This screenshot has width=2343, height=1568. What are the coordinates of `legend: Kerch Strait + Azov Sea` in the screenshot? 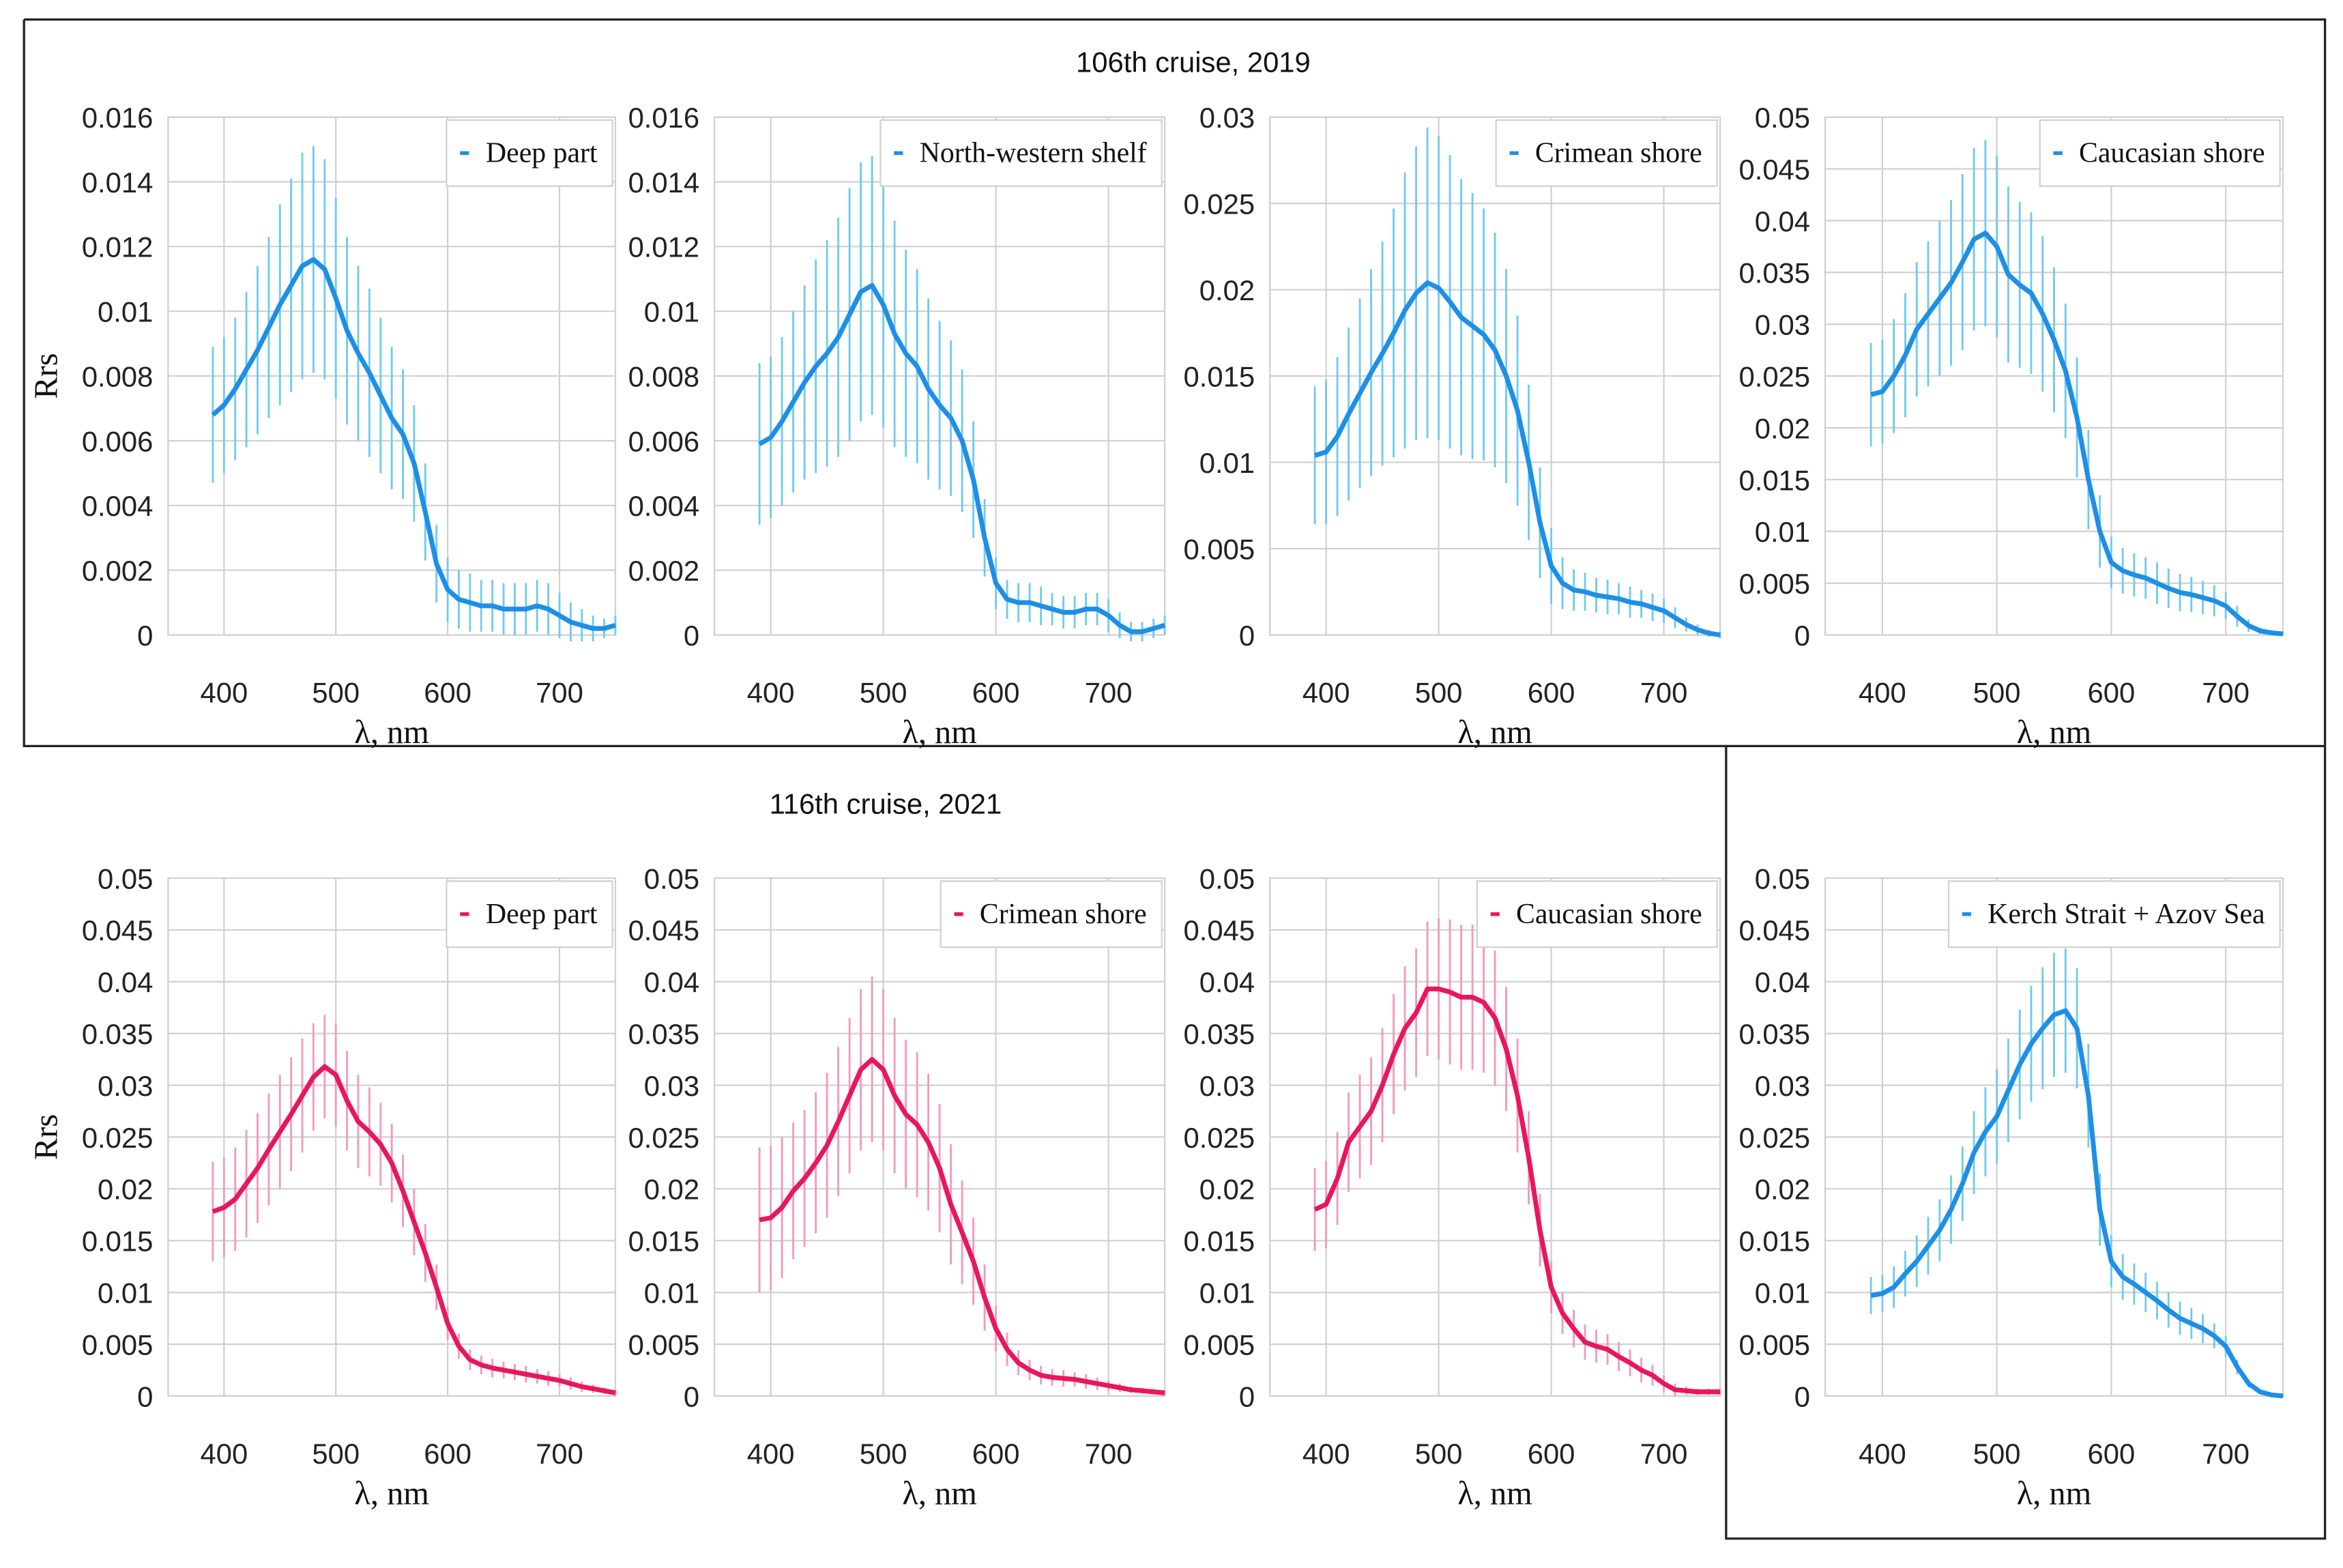 It's located at (2114, 914).